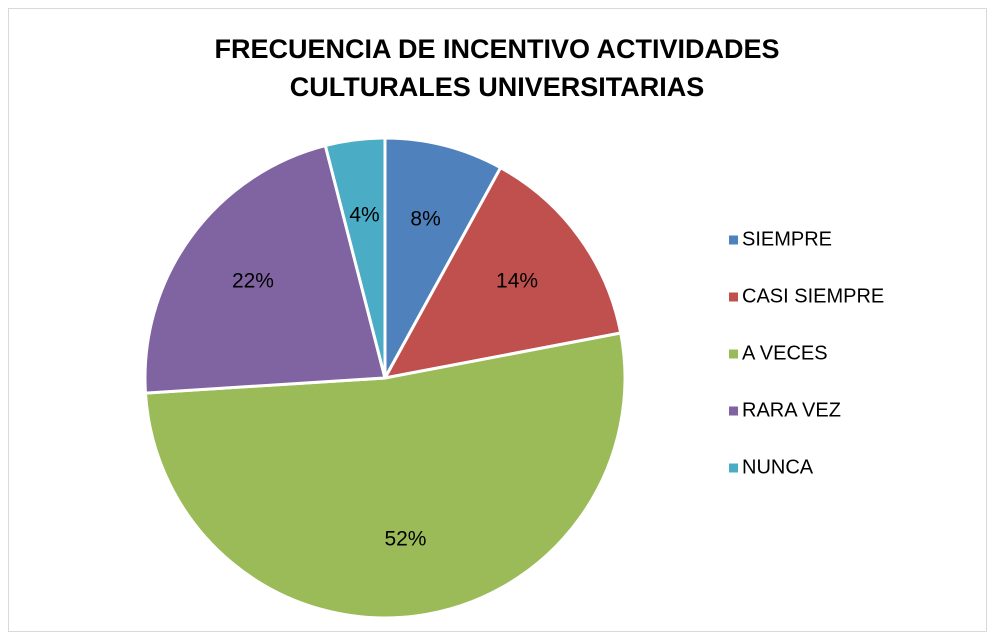 The image size is (995, 640). What do you see at coordinates (497, 87) in the screenshot?
I see `chart-title: CULTURALES UNIVERSITARIAS` at bounding box center [497, 87].